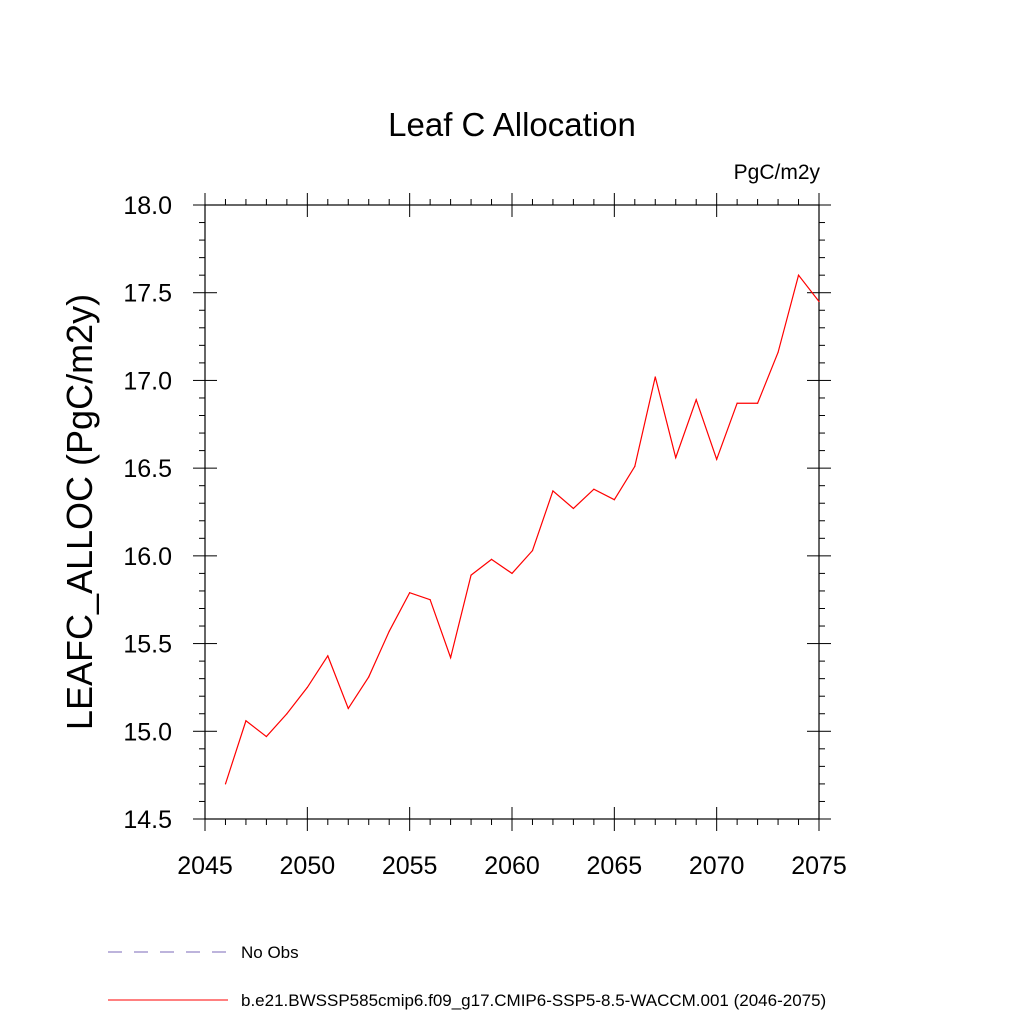 This screenshot has height=1029, width=1024. What do you see at coordinates (512, 124) in the screenshot?
I see `chart-title: Leaf C Allocation` at bounding box center [512, 124].